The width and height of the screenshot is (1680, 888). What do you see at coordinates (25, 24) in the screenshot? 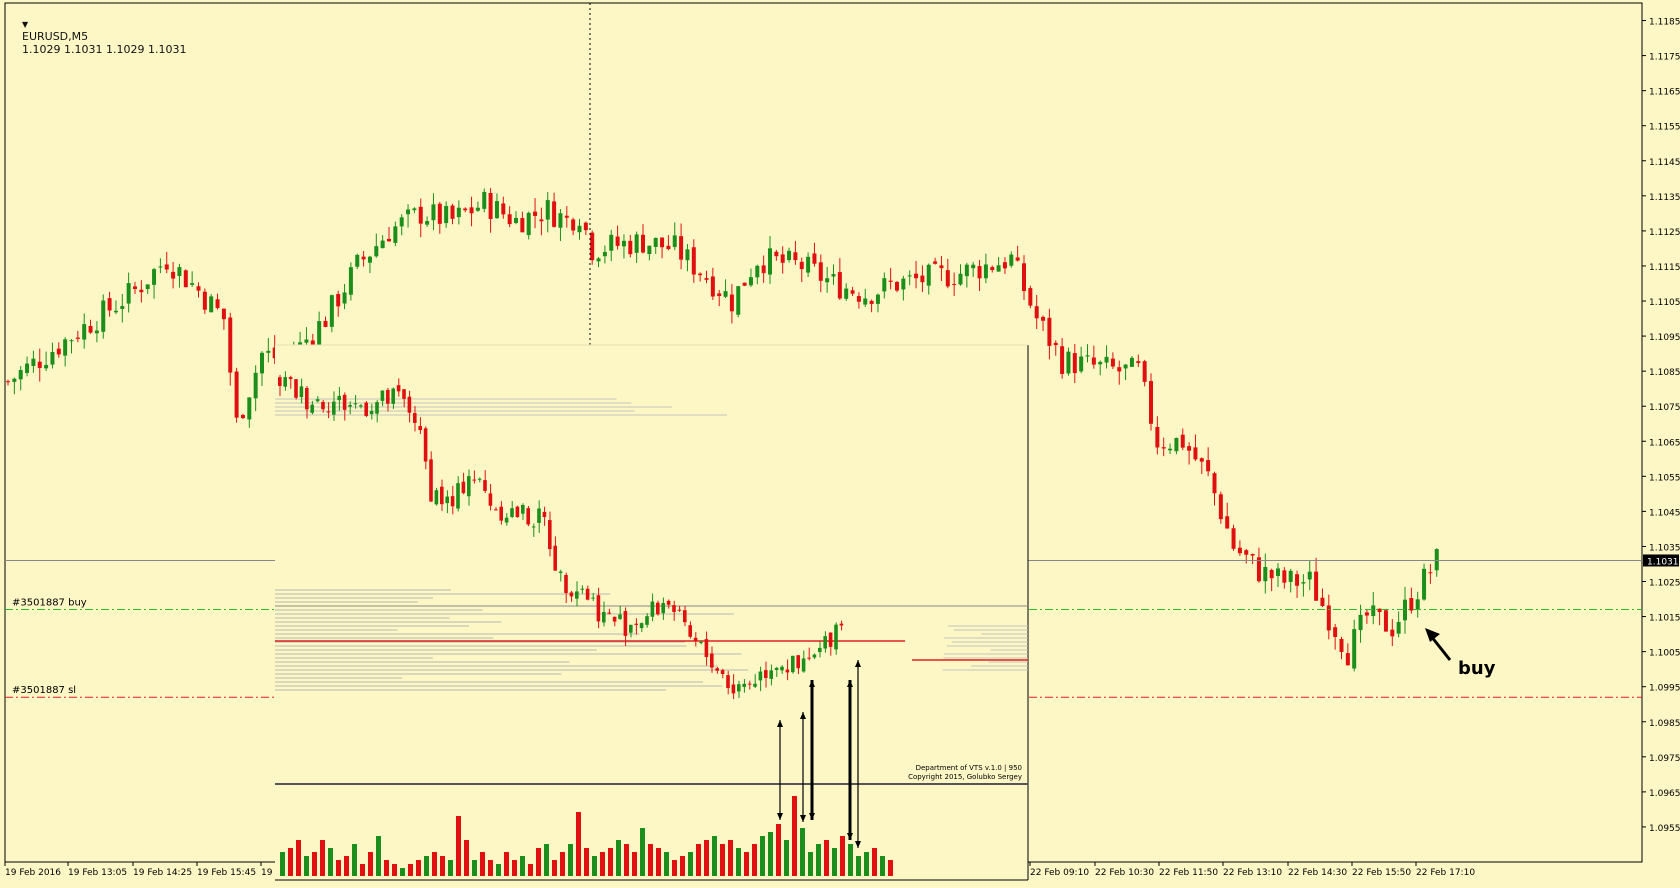
I see `dropdown-triangle-icon: ▼` at bounding box center [25, 24].